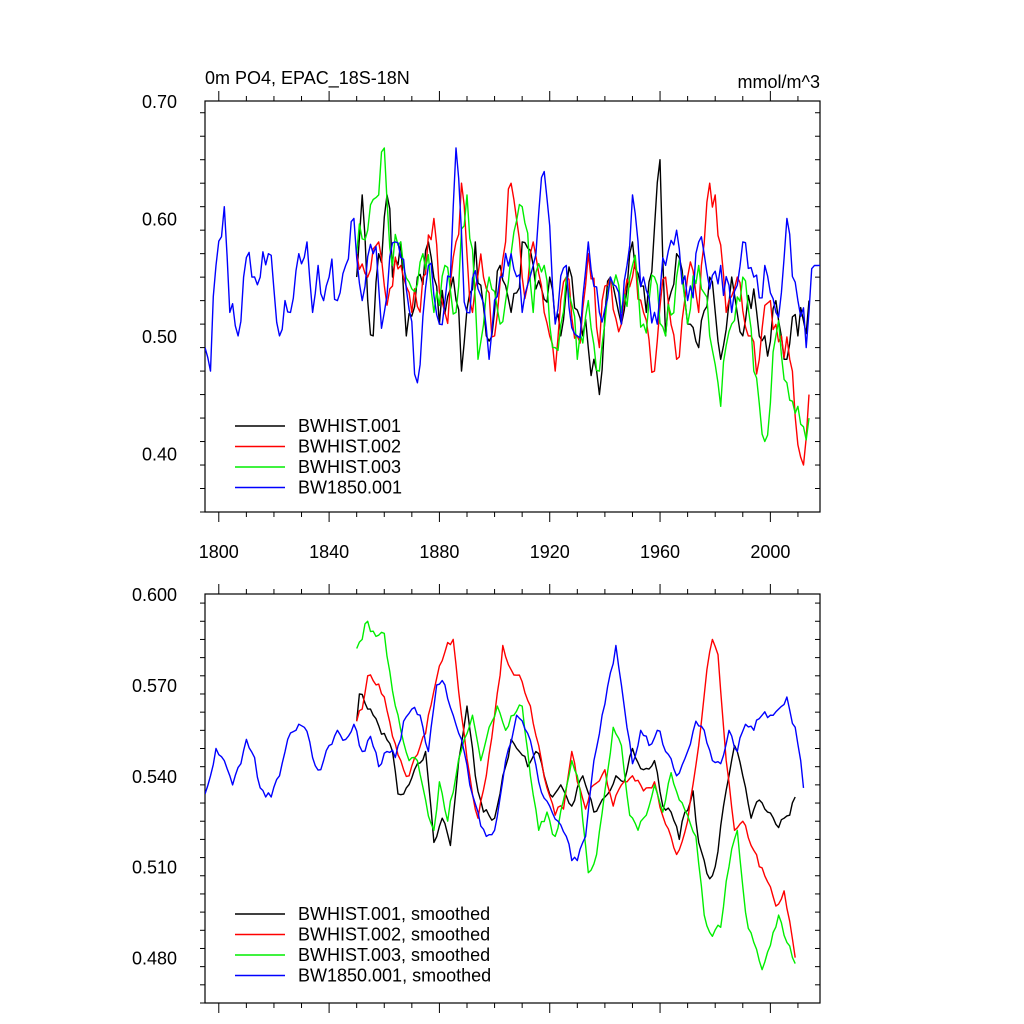  I want to click on legend-label: BWHIST.001, smoothed, so click(394, 914).